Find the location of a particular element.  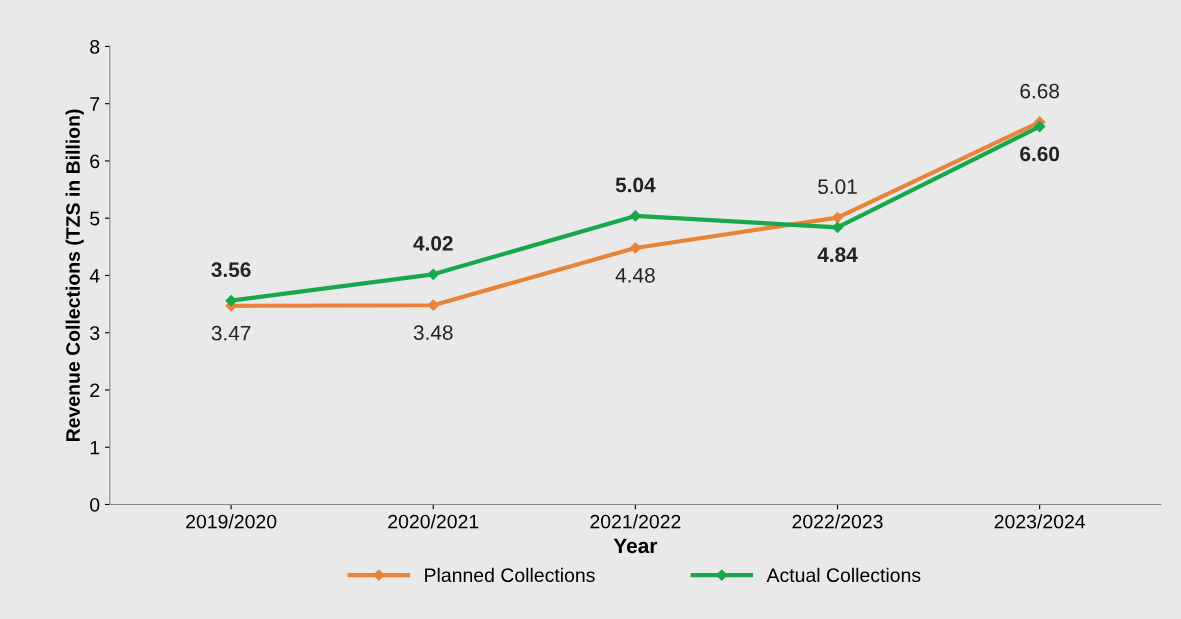

data-label: 3.56 is located at coordinates (231, 270).